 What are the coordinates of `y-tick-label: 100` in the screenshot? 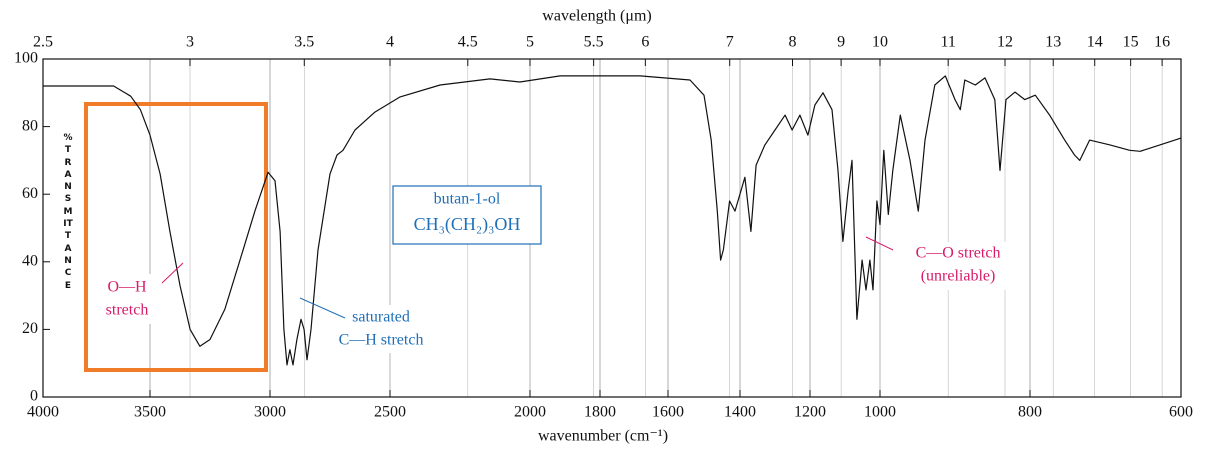 It's located at (26, 58).